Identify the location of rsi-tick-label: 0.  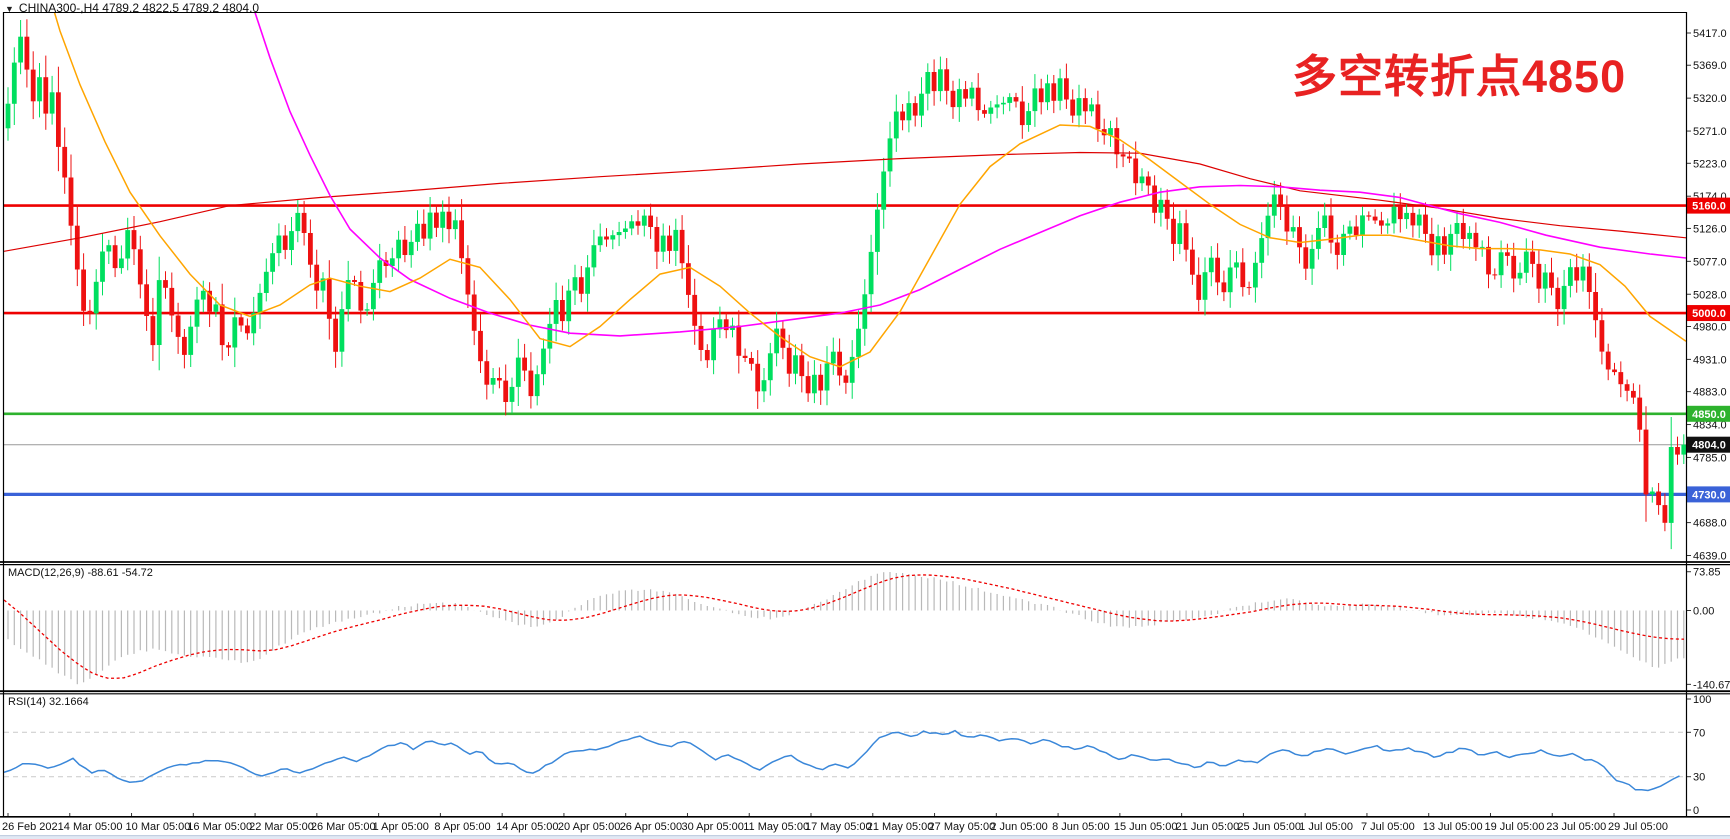
(1696, 811).